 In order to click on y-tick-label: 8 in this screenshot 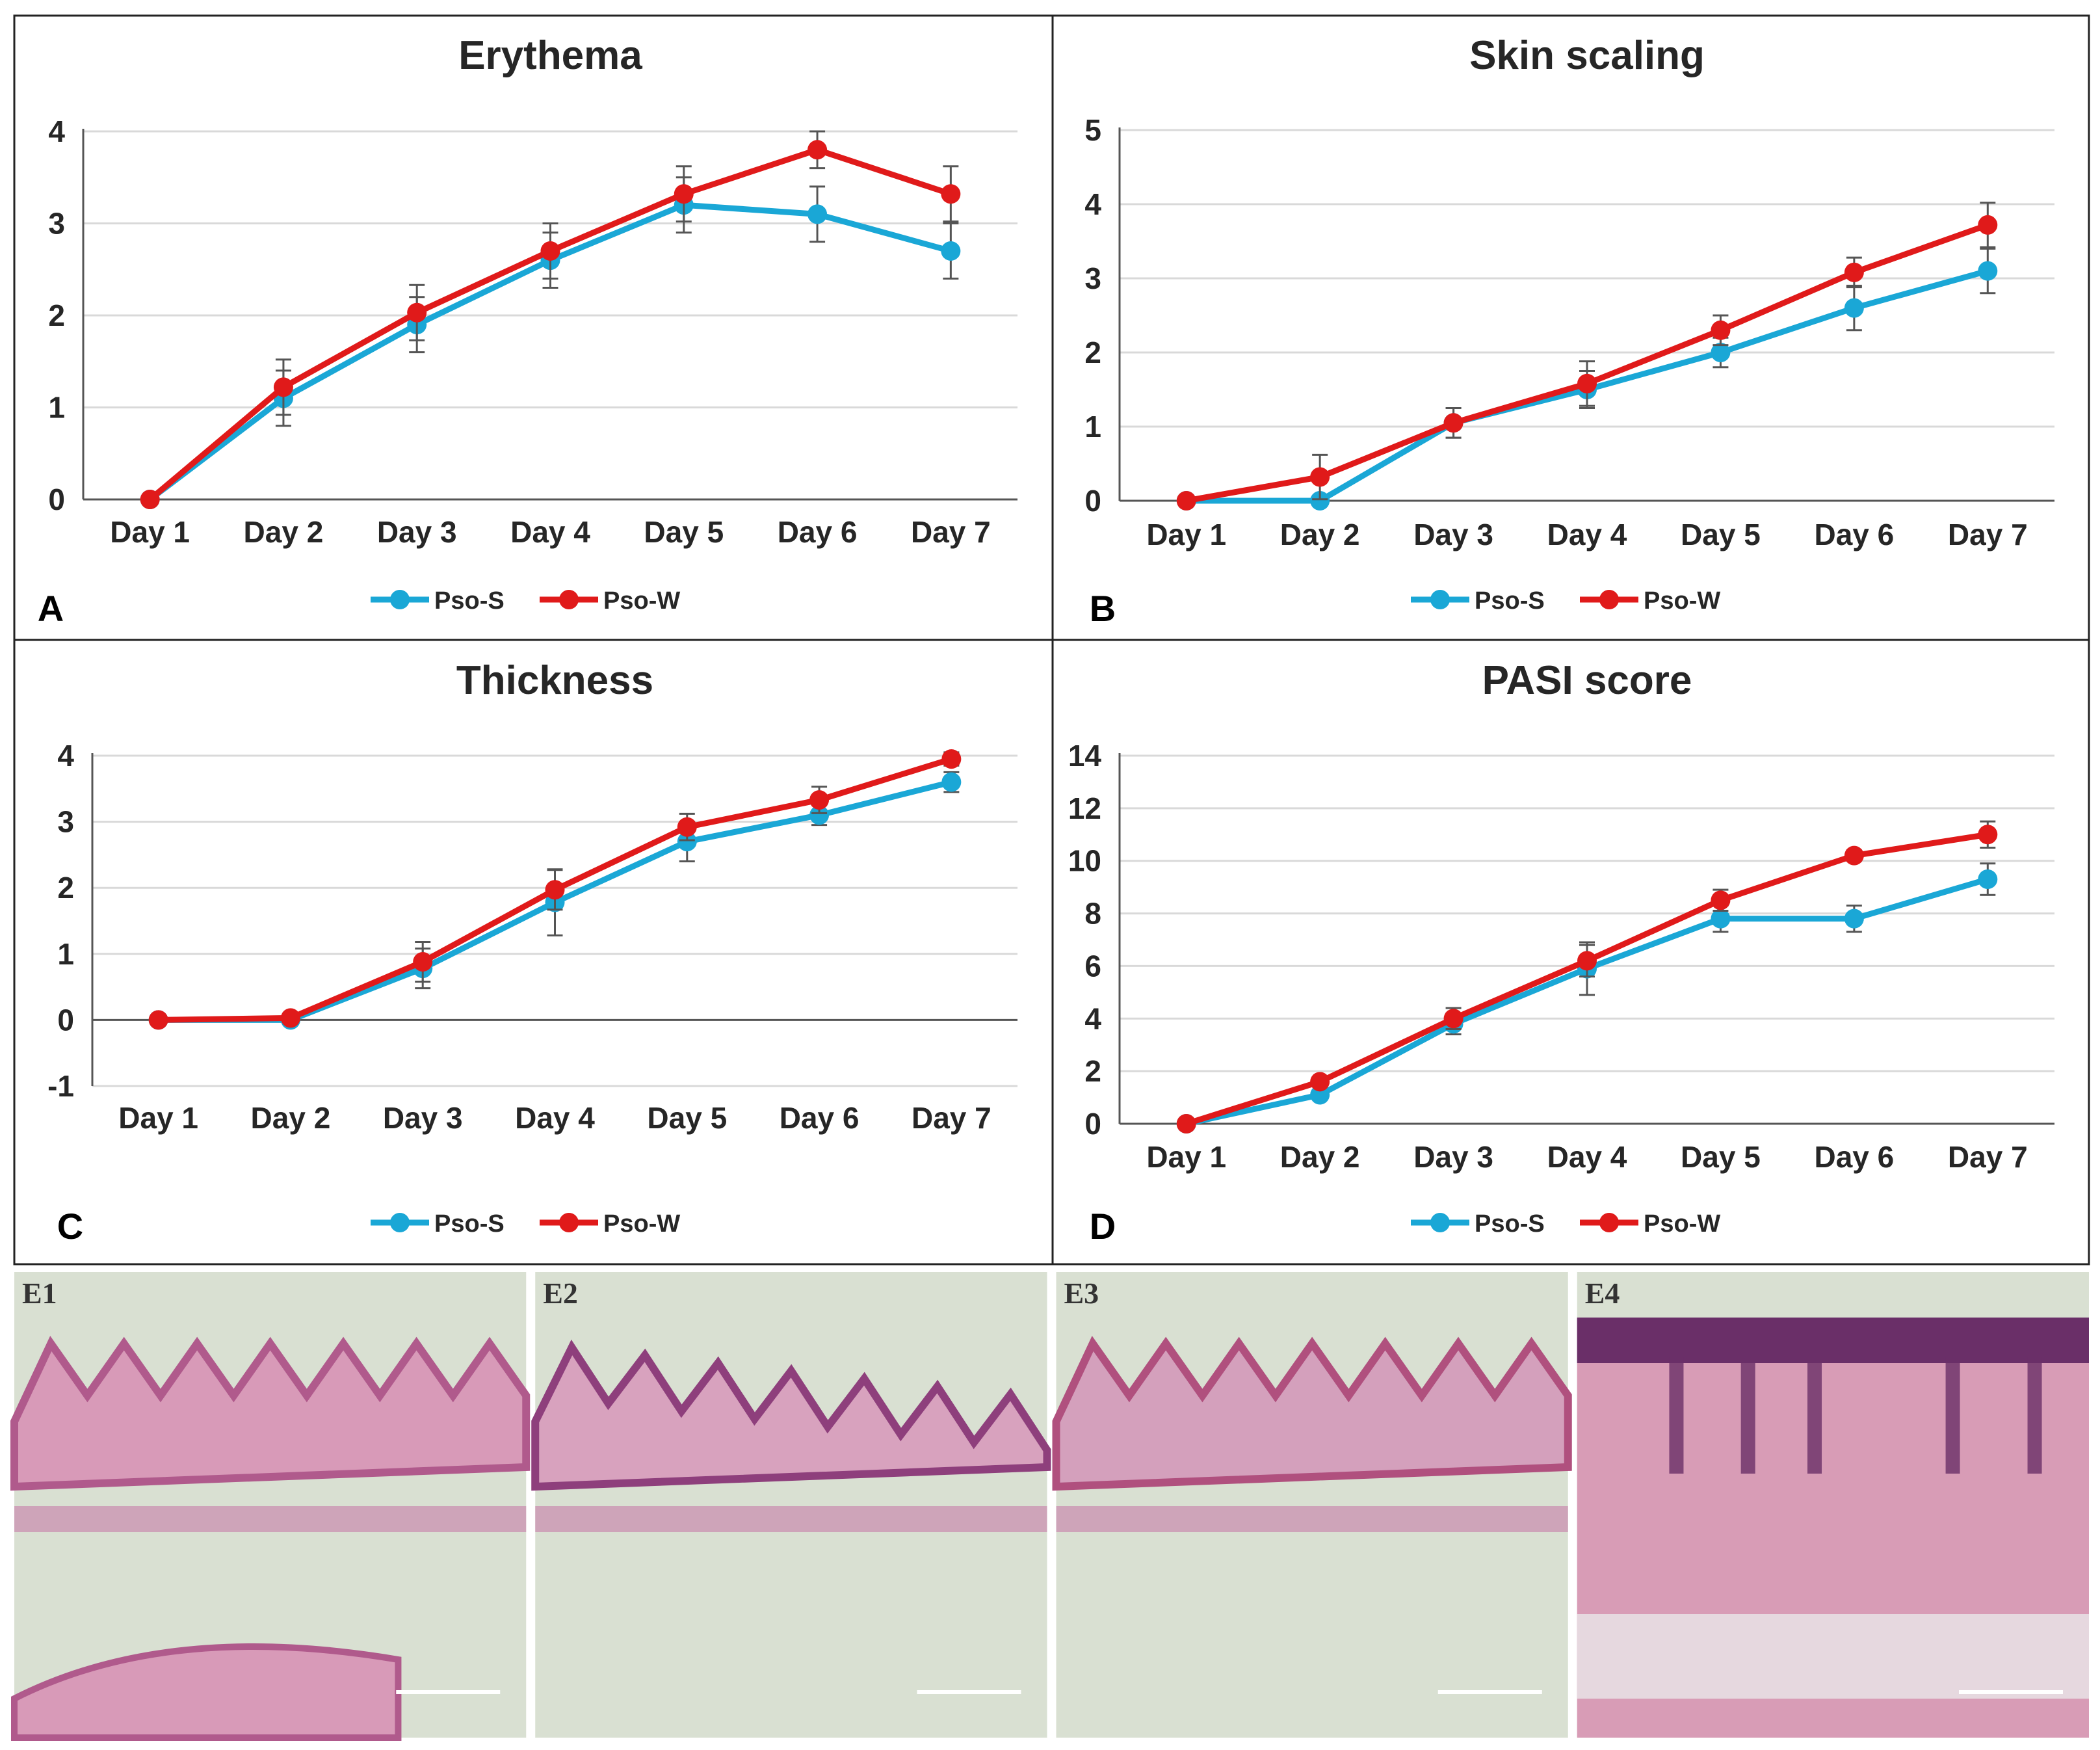, I will do `click(1092, 914)`.